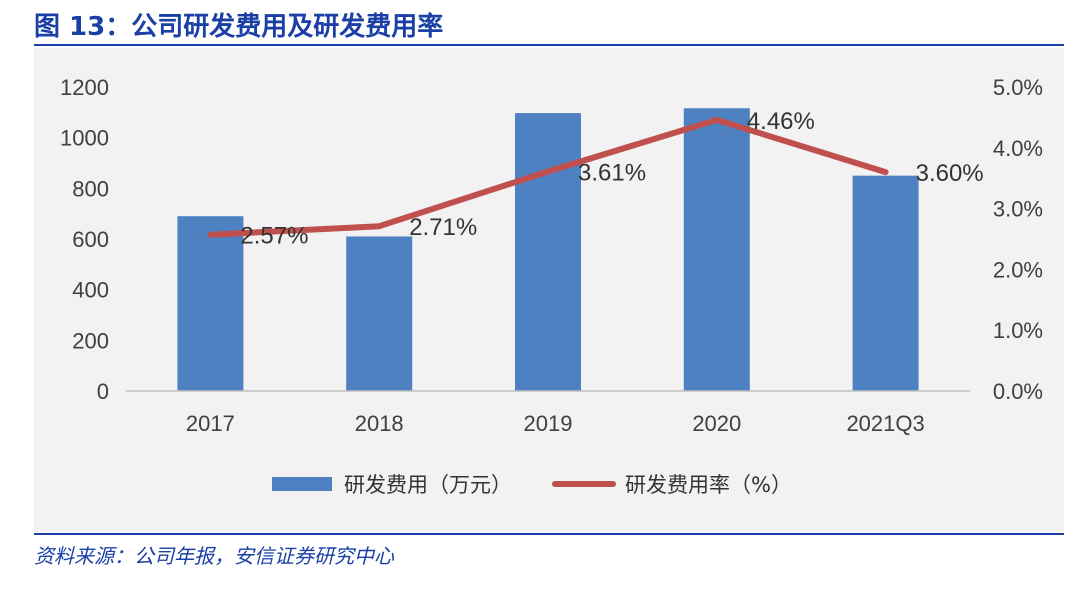 This screenshot has width=1078, height=590. Describe the element at coordinates (716, 423) in the screenshot. I see `x-tick-label: 2020` at that location.